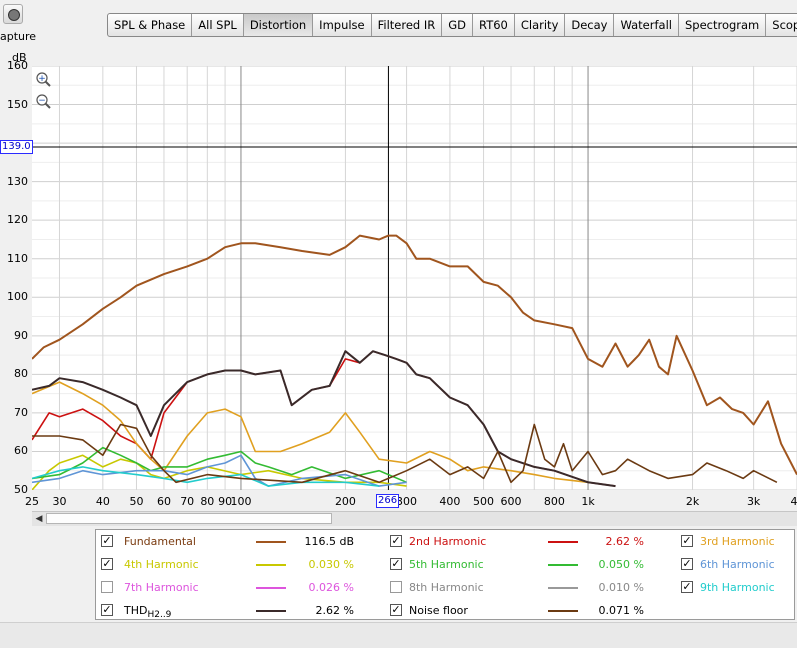  I want to click on y-tick-label: 110, so click(14, 258).